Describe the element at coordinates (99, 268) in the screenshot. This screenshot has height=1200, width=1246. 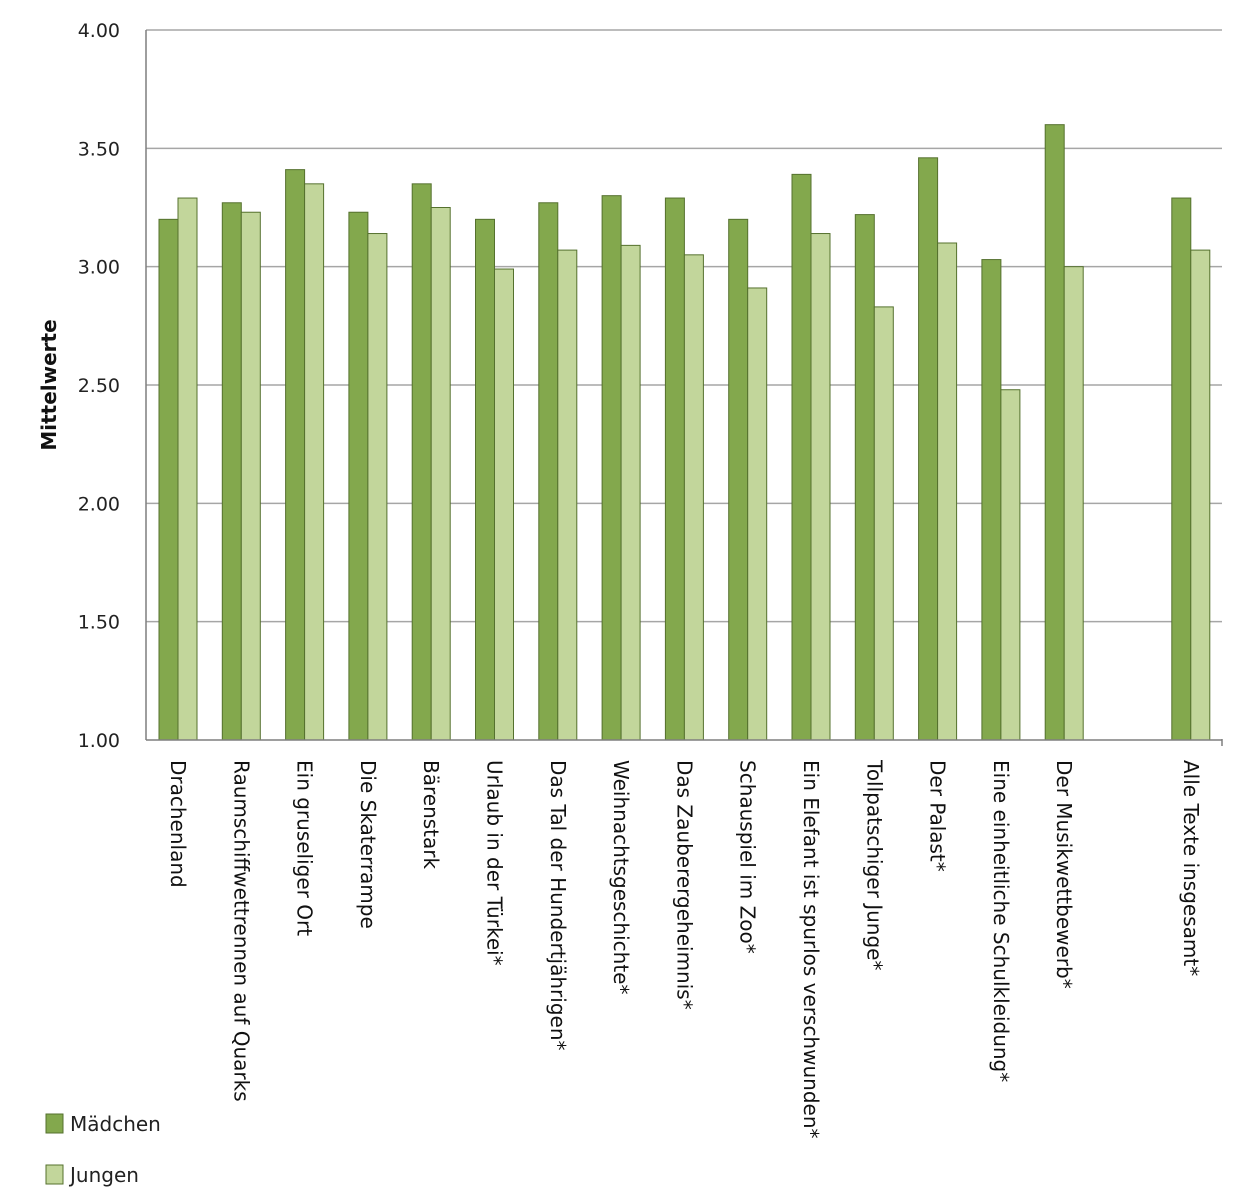
I see `y-tick-label: 3.00` at that location.